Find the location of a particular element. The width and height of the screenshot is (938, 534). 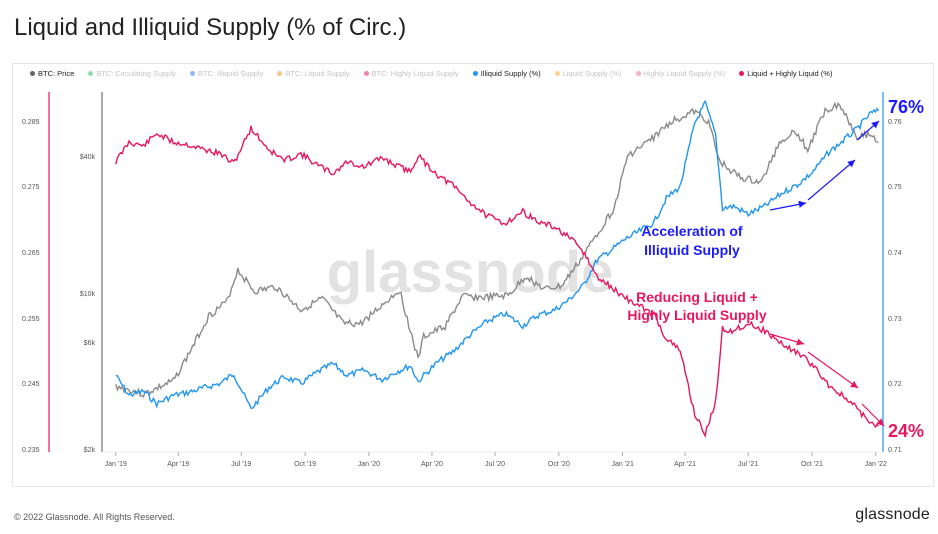

x-tick-label: Jan '21 is located at coordinates (622, 464).